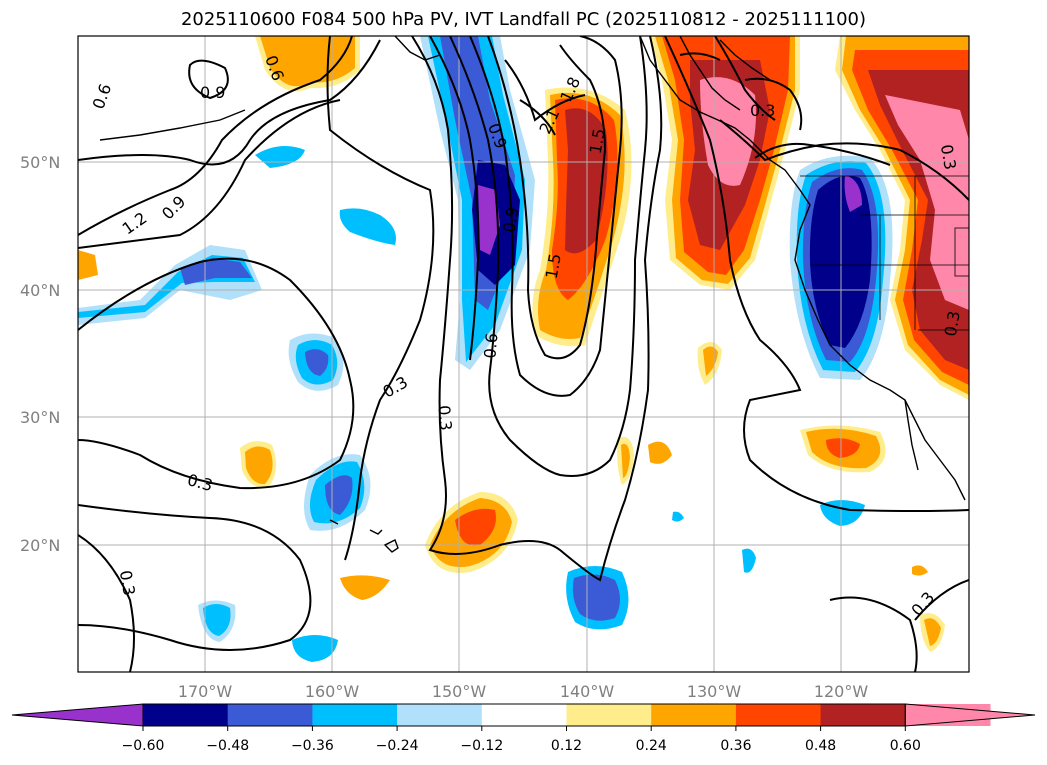 This screenshot has height=765, width=1047. I want to click on latitude-labels: 50°N 40°N 30°N 20°N, so click(40, 354).